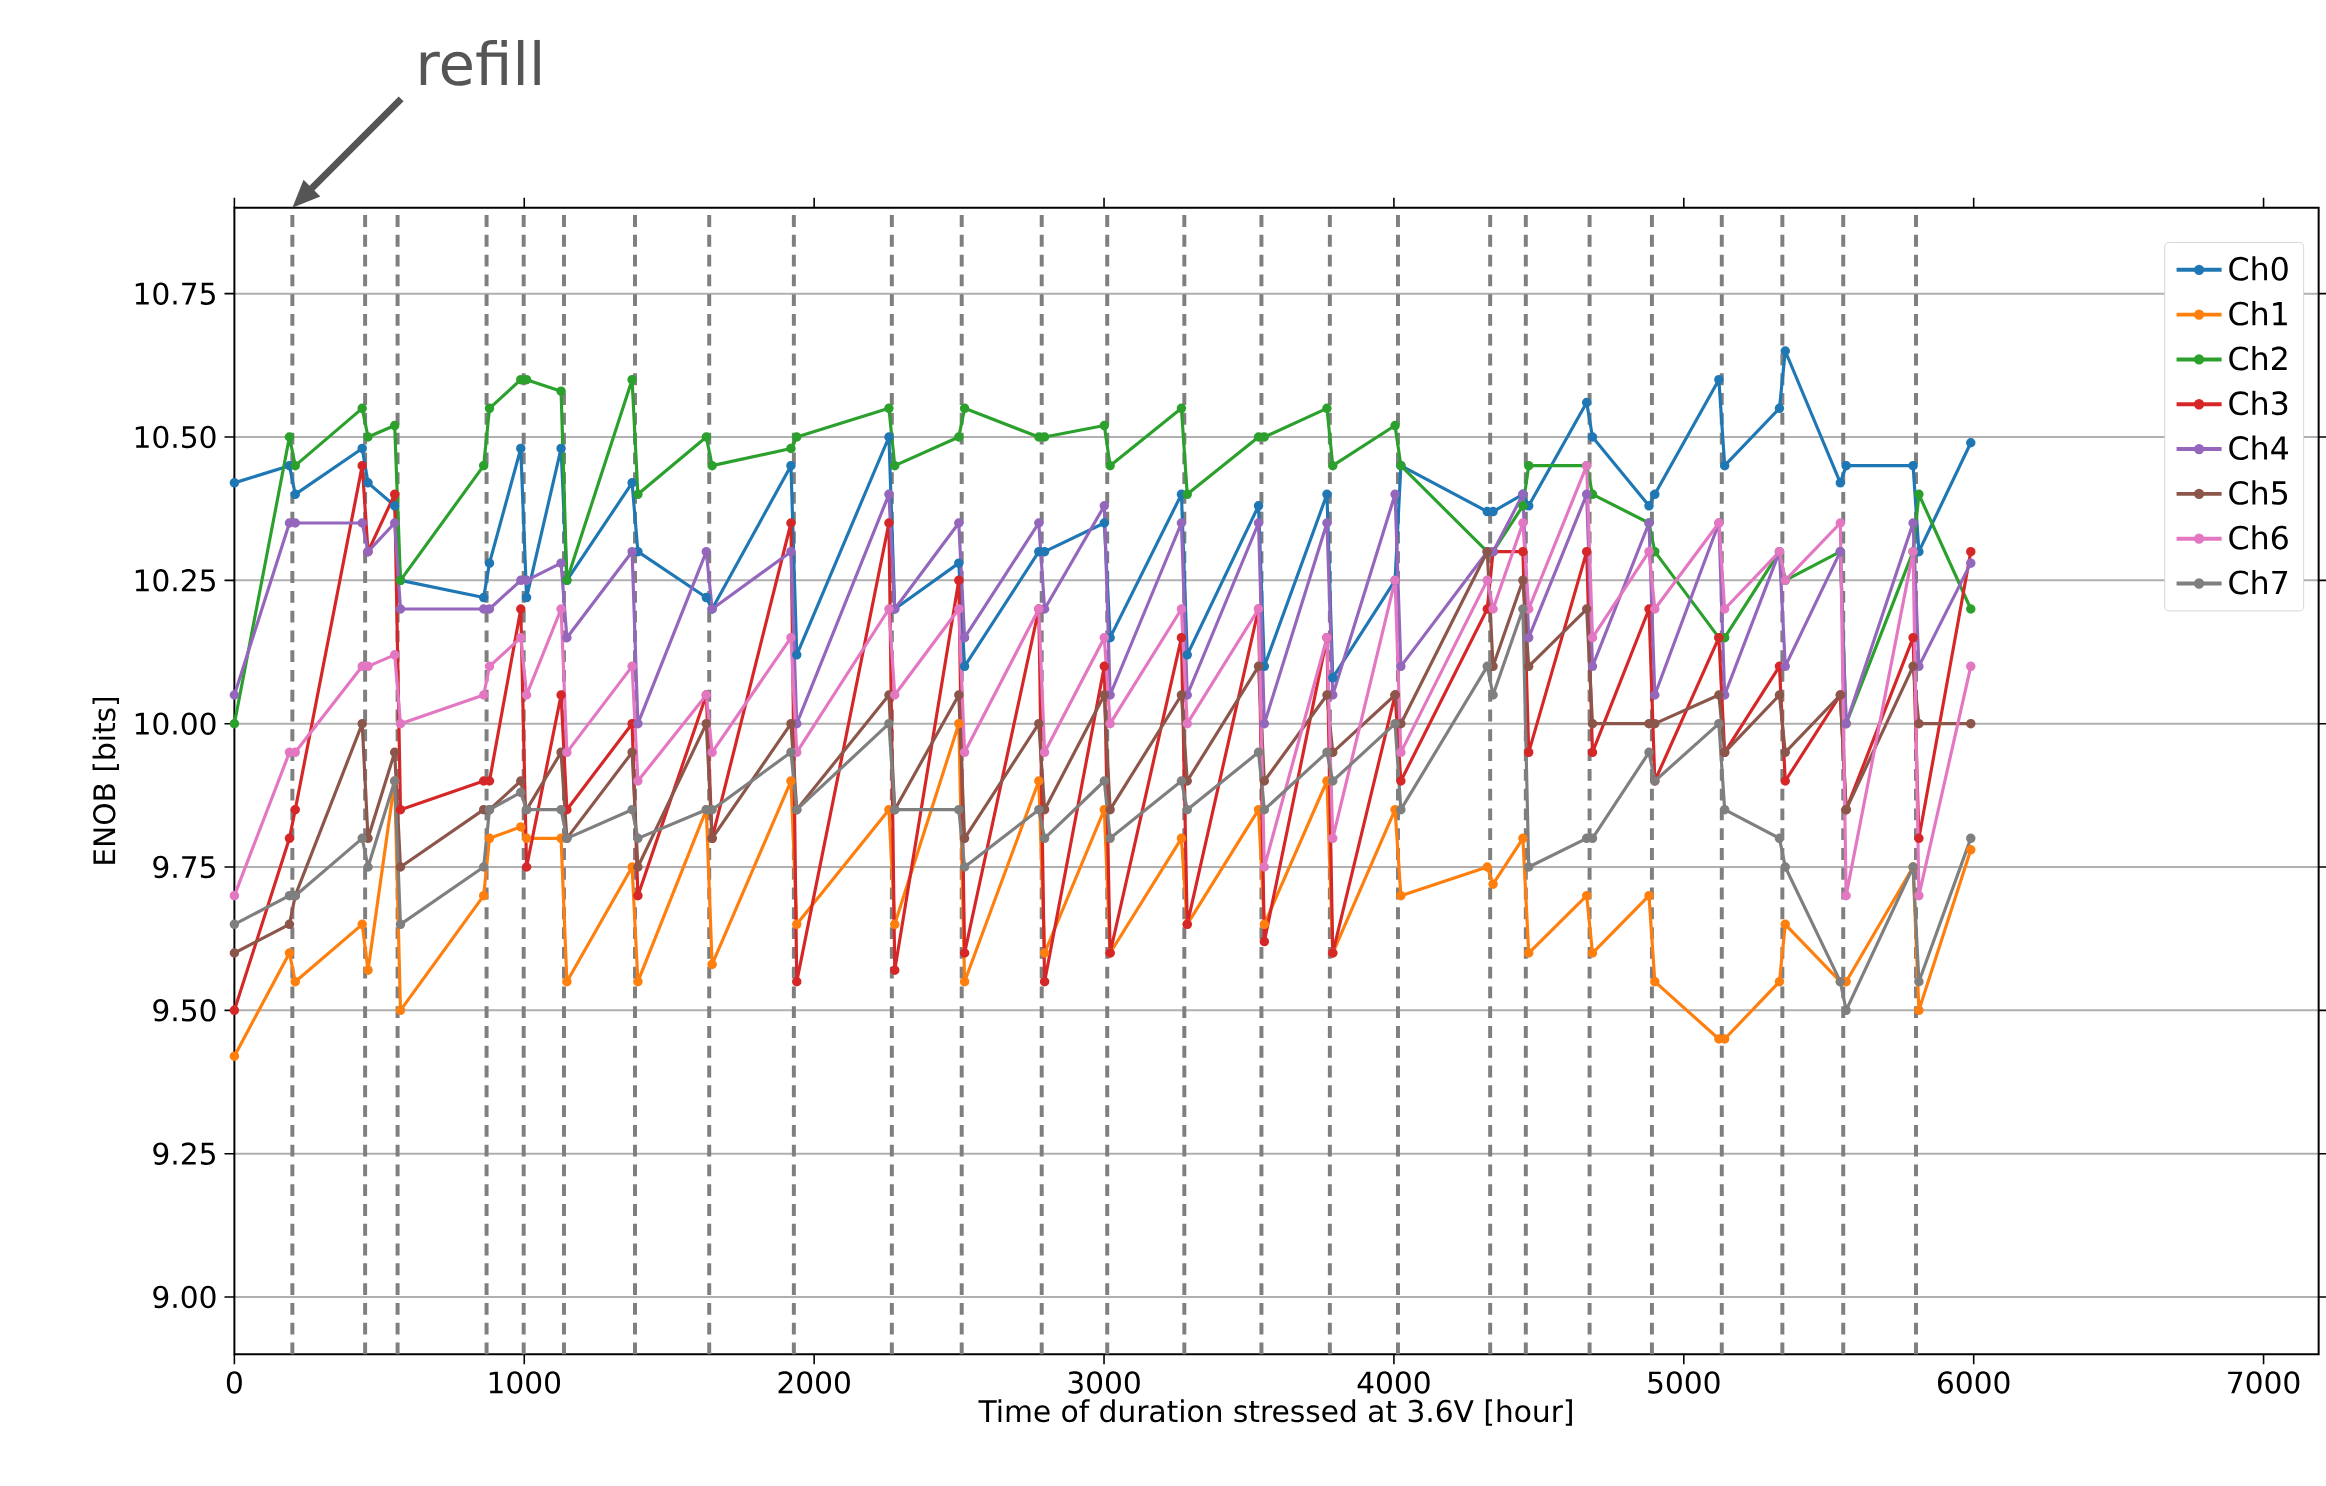  What do you see at coordinates (2258, 492) in the screenshot?
I see `legend-label: Ch5` at bounding box center [2258, 492].